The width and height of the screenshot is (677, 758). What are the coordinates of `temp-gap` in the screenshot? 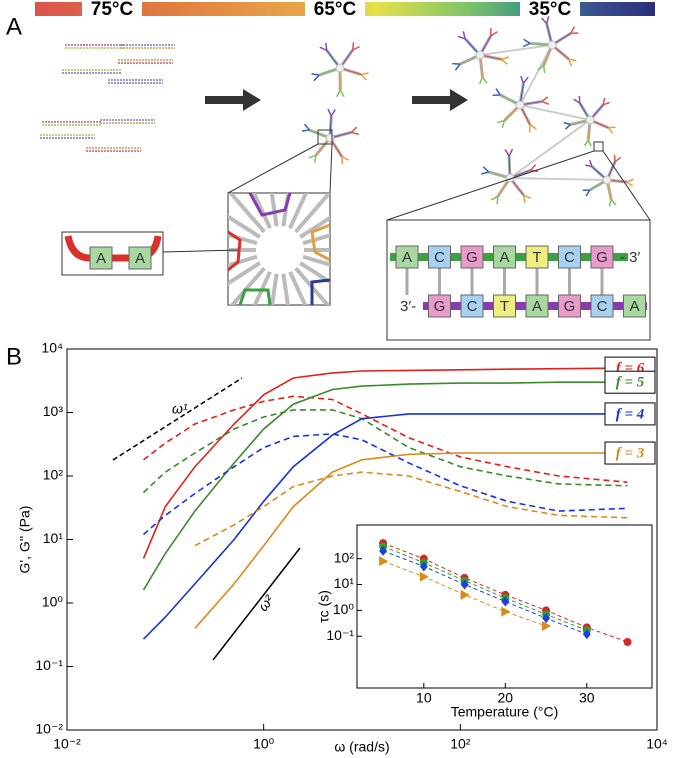 It's located at (550, 9).